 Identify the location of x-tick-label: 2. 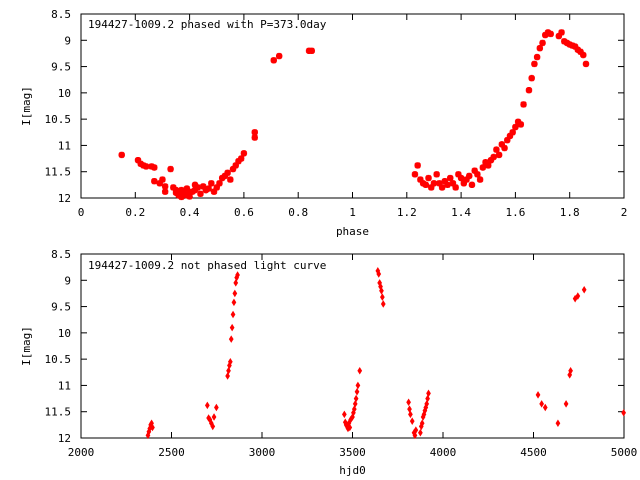
(624, 212).